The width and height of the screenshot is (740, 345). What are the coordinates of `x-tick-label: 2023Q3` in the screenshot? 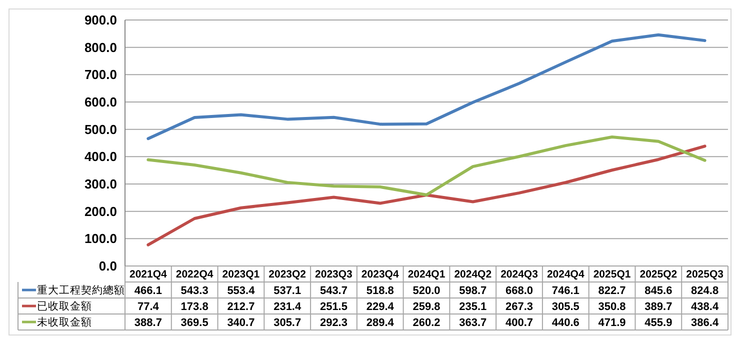 It's located at (334, 274).